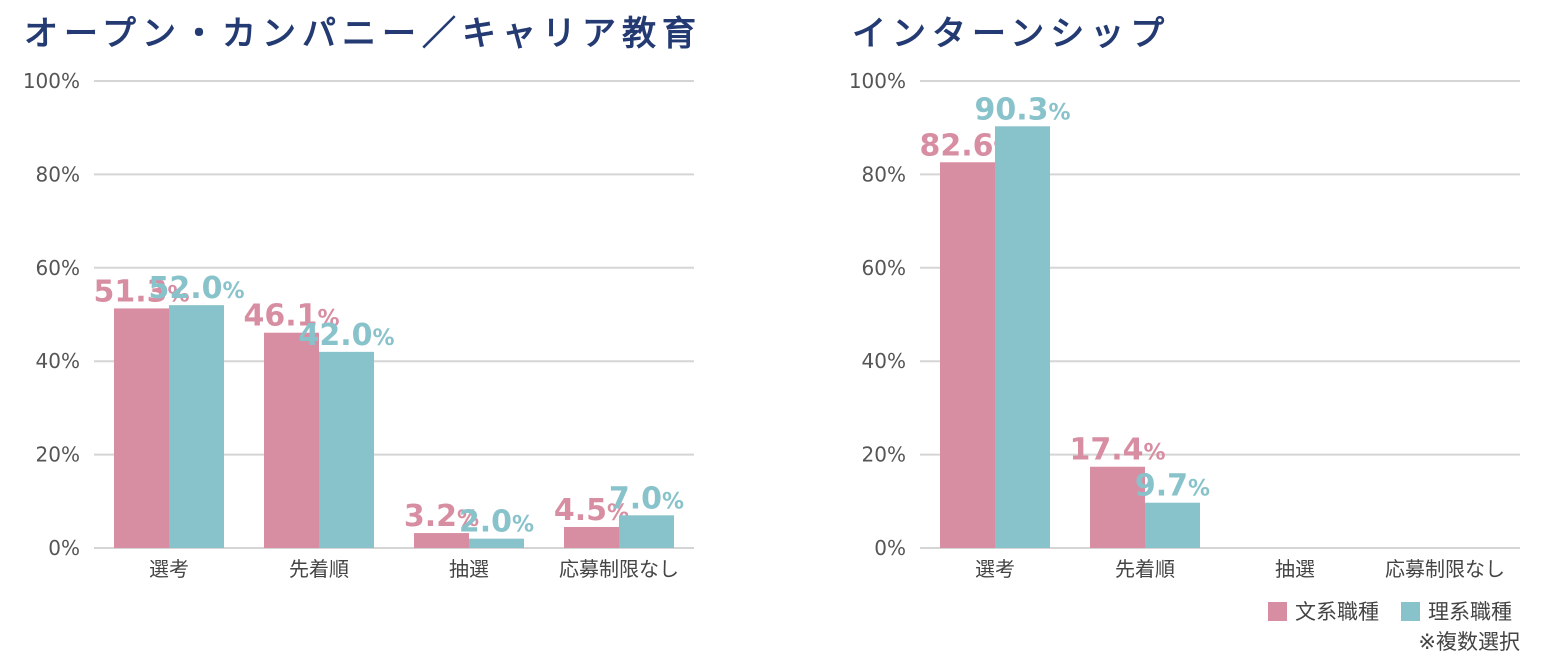 Image resolution: width=1542 pixels, height=664 pixels. Describe the element at coordinates (646, 498) in the screenshot. I see `bar-value-label: 7.0%` at that location.